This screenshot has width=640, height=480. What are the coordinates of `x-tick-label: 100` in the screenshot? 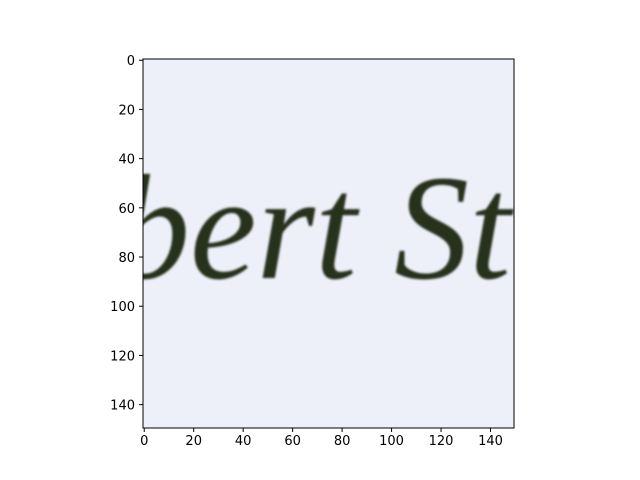 It's located at (391, 441).